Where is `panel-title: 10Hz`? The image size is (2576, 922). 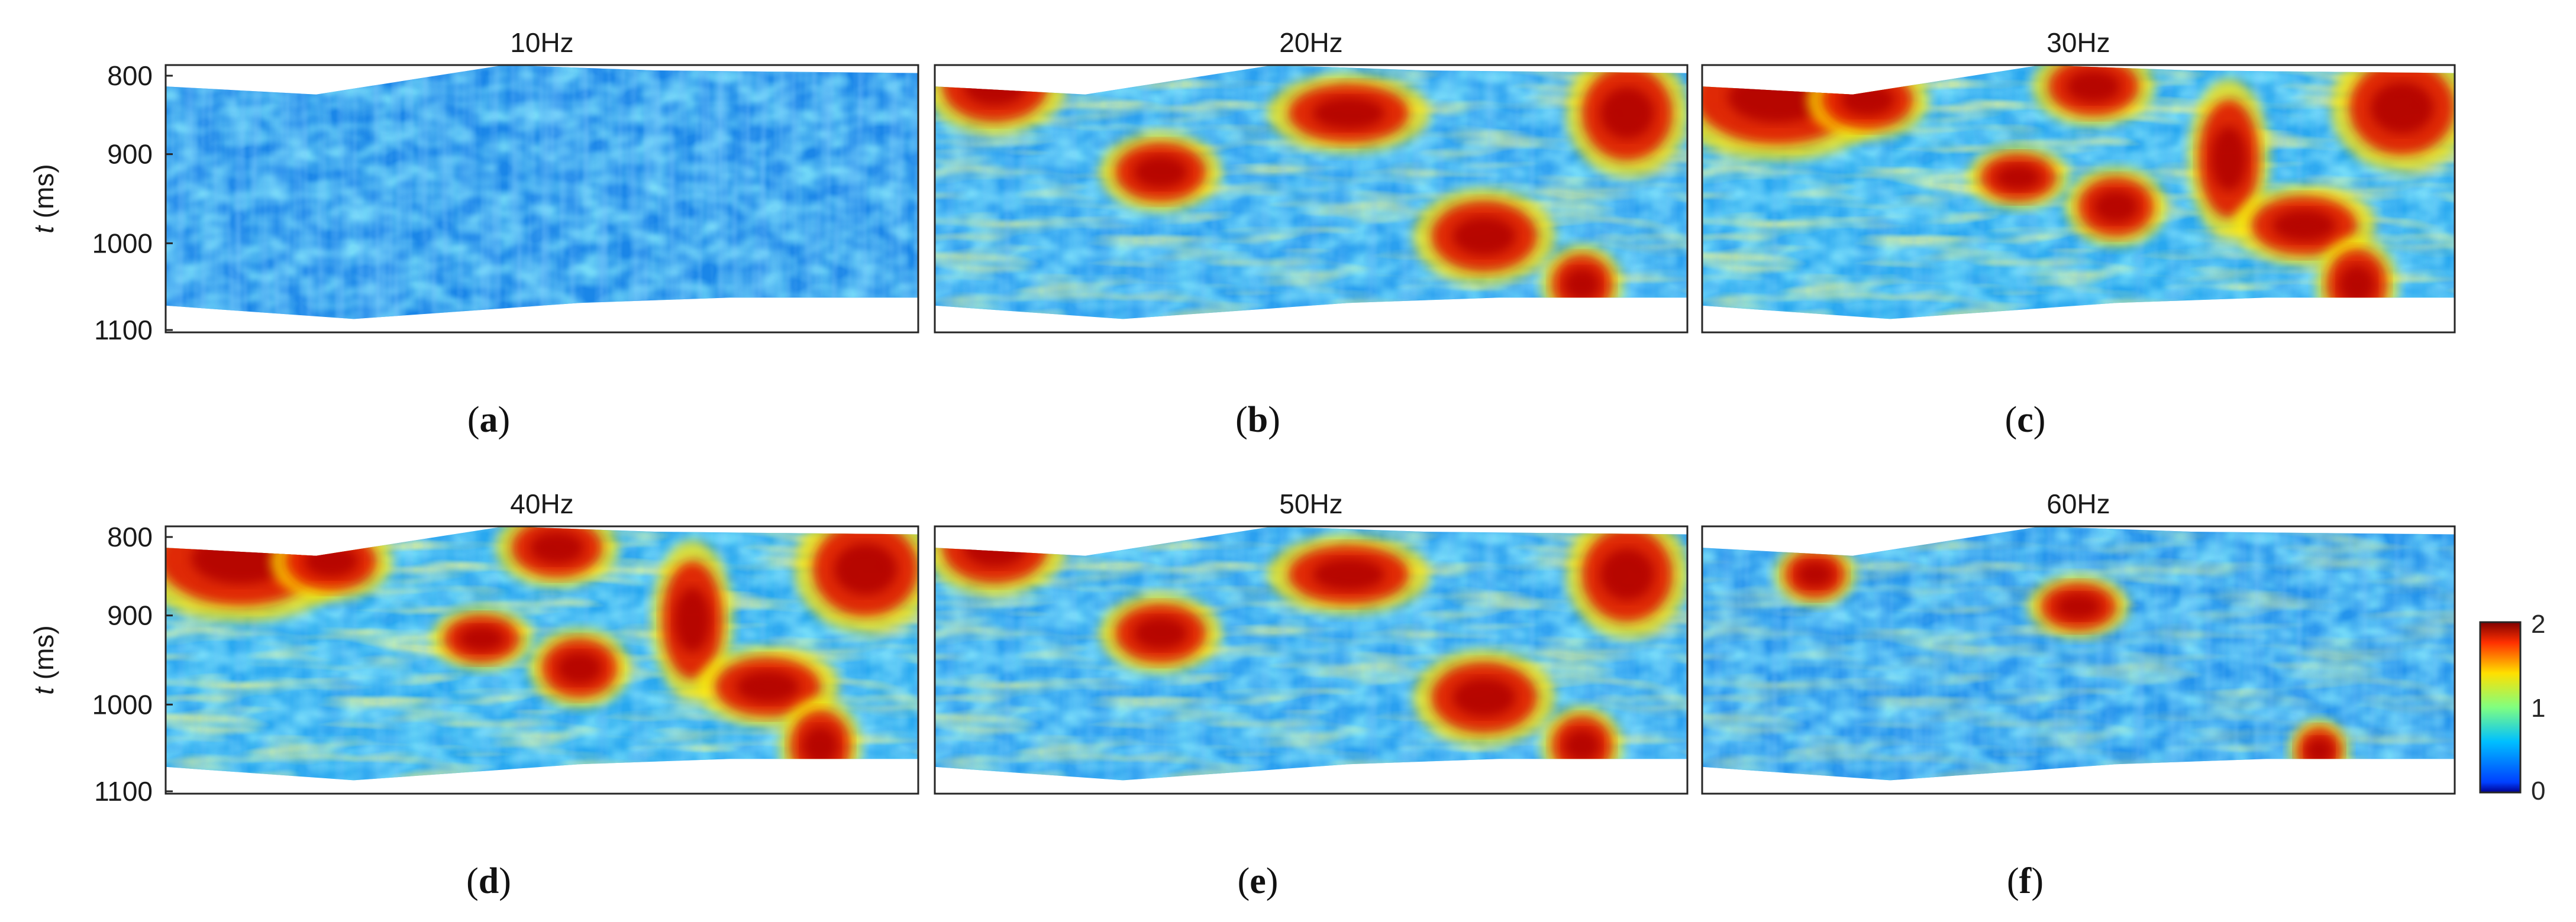
panel-title: 10Hz is located at coordinates (541, 42).